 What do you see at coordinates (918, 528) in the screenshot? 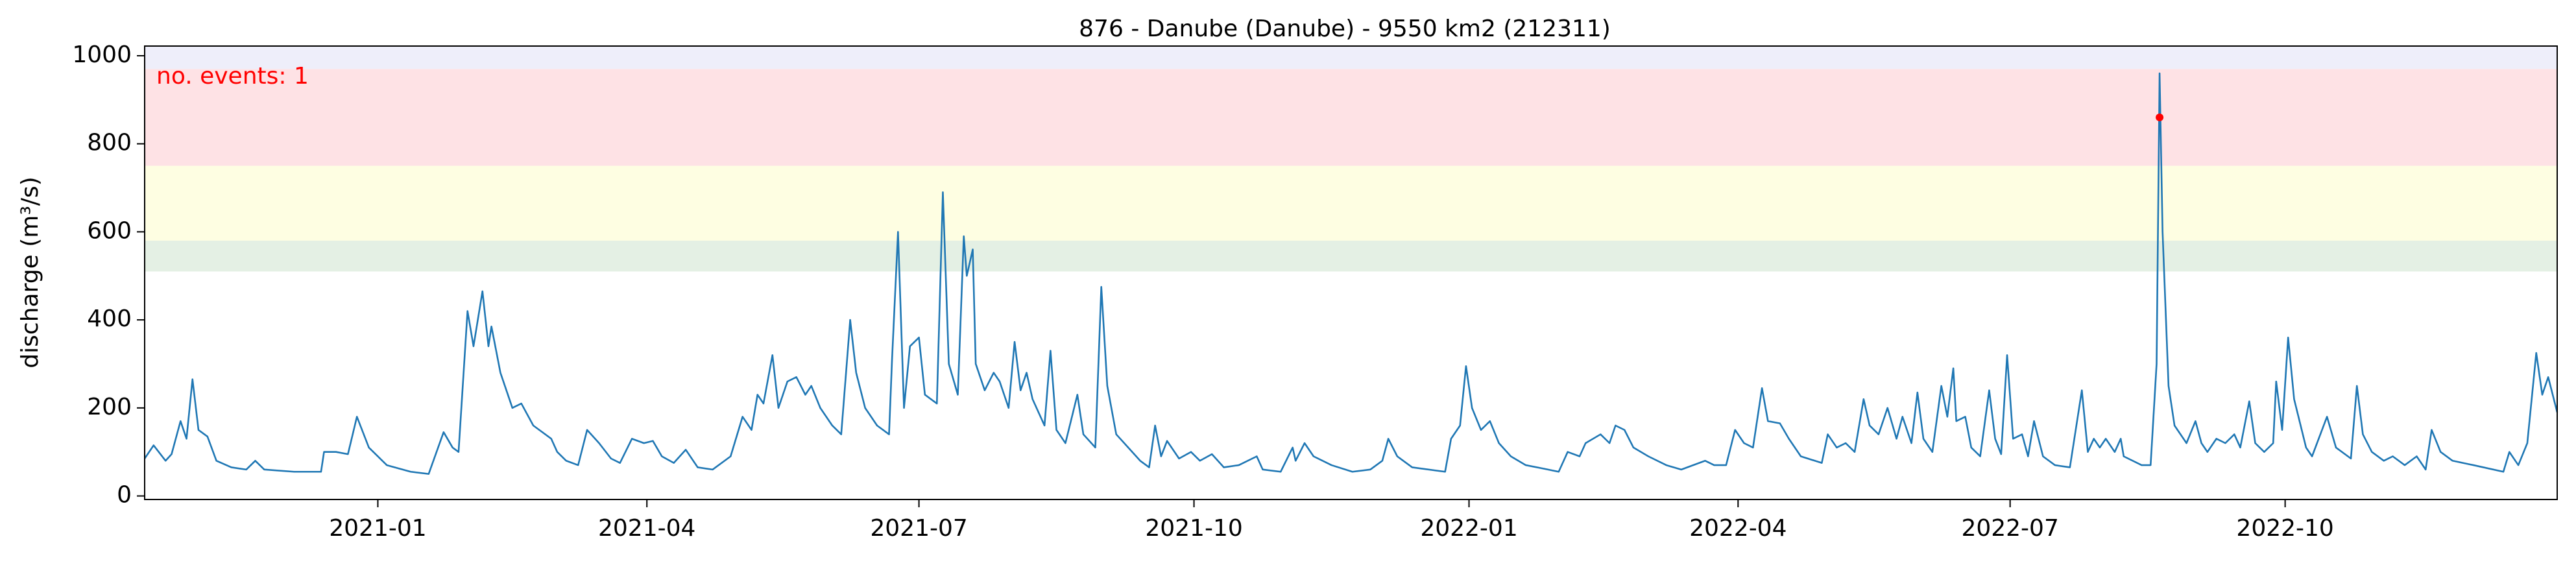
I see `x-tick-label: 2021-07` at bounding box center [918, 528].